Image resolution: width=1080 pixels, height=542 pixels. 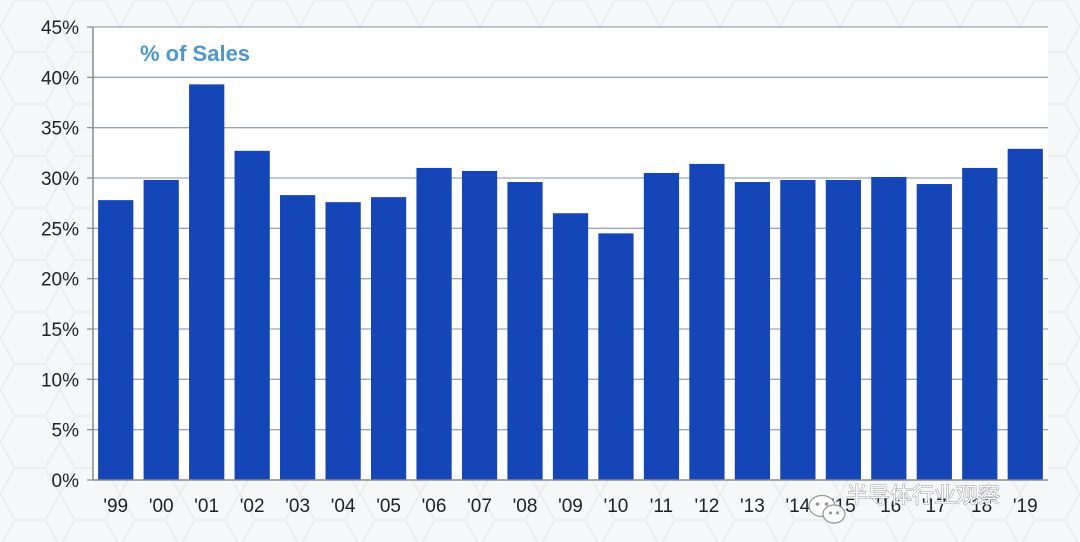 What do you see at coordinates (206, 506) in the screenshot?
I see `x-tick-label: '01` at bounding box center [206, 506].